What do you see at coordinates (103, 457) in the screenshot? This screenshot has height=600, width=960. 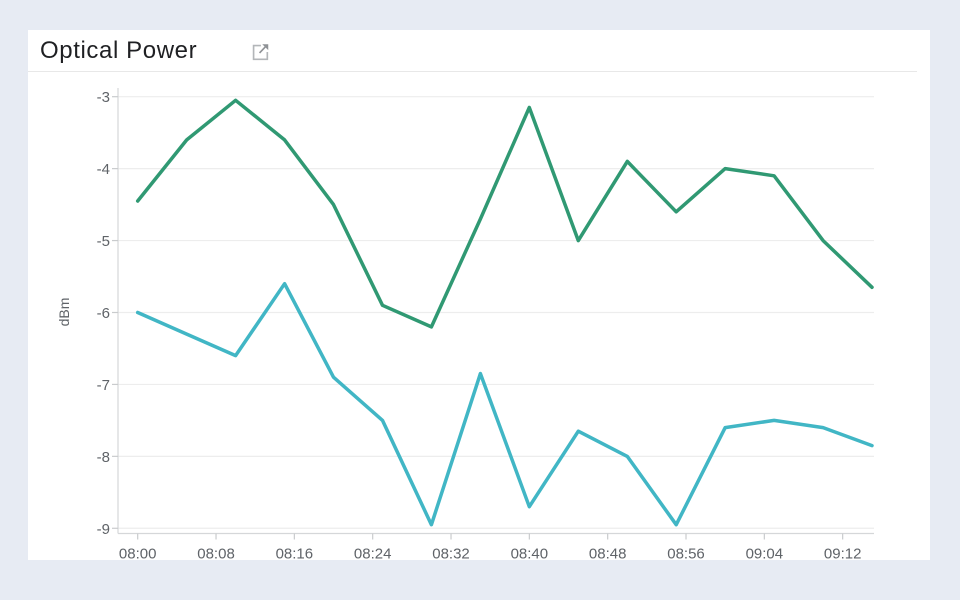 I see `svg-text: -8` at bounding box center [103, 457].